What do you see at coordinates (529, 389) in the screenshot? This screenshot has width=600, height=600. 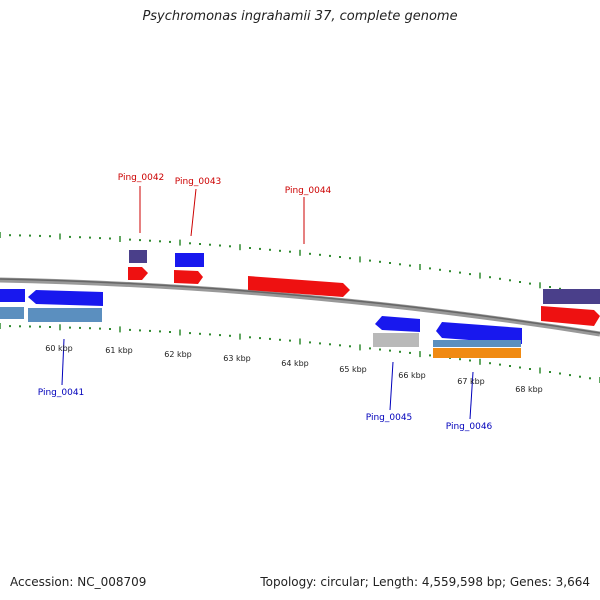 I see `scale-tick-label: 68 kbp` at bounding box center [529, 389].